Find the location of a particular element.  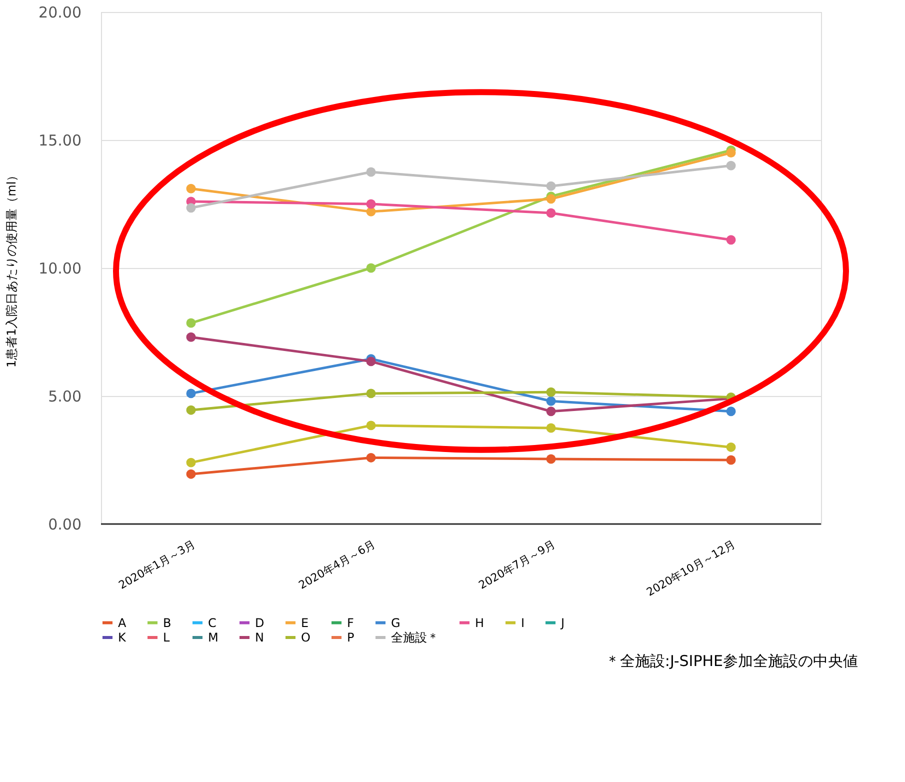

legend-label: A is located at coordinates (122, 623).